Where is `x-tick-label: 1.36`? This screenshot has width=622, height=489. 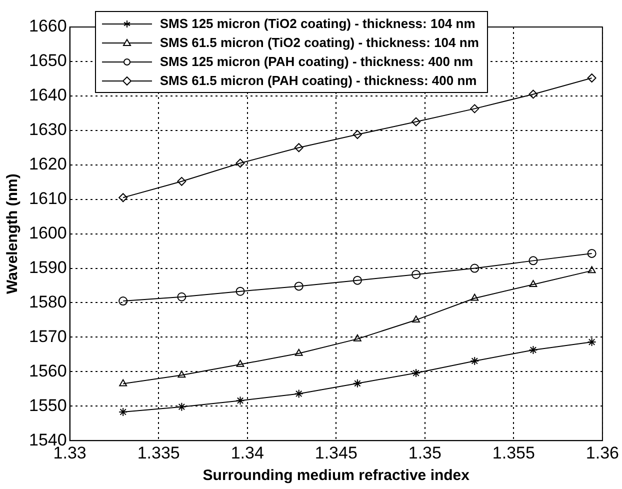
x-tick-label: 1.36 is located at coordinates (603, 452).